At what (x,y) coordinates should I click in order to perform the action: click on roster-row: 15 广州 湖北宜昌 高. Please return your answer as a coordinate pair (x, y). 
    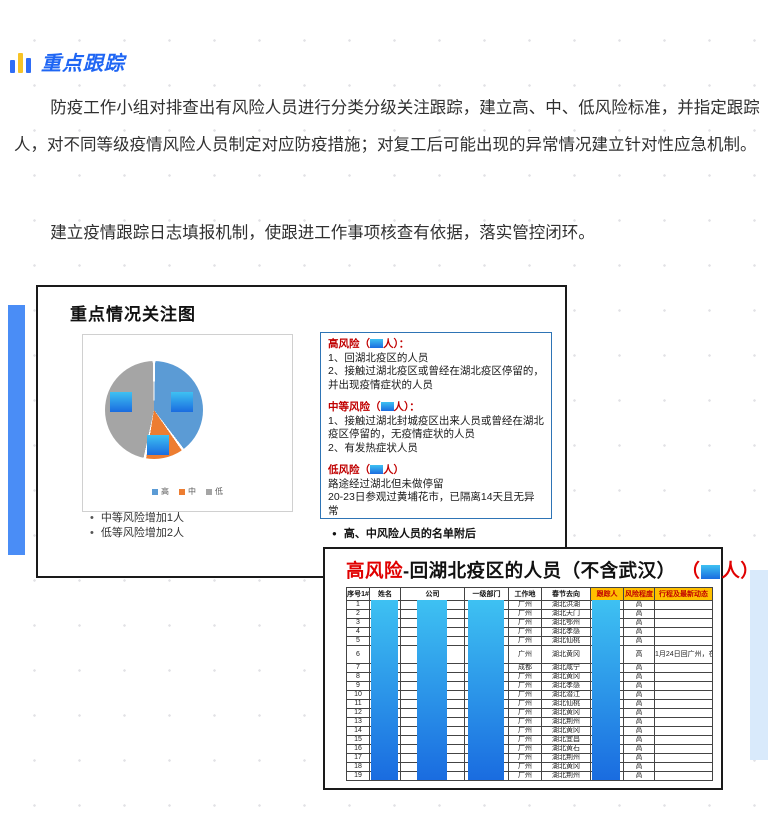
    Looking at the image, I should click on (529, 740).